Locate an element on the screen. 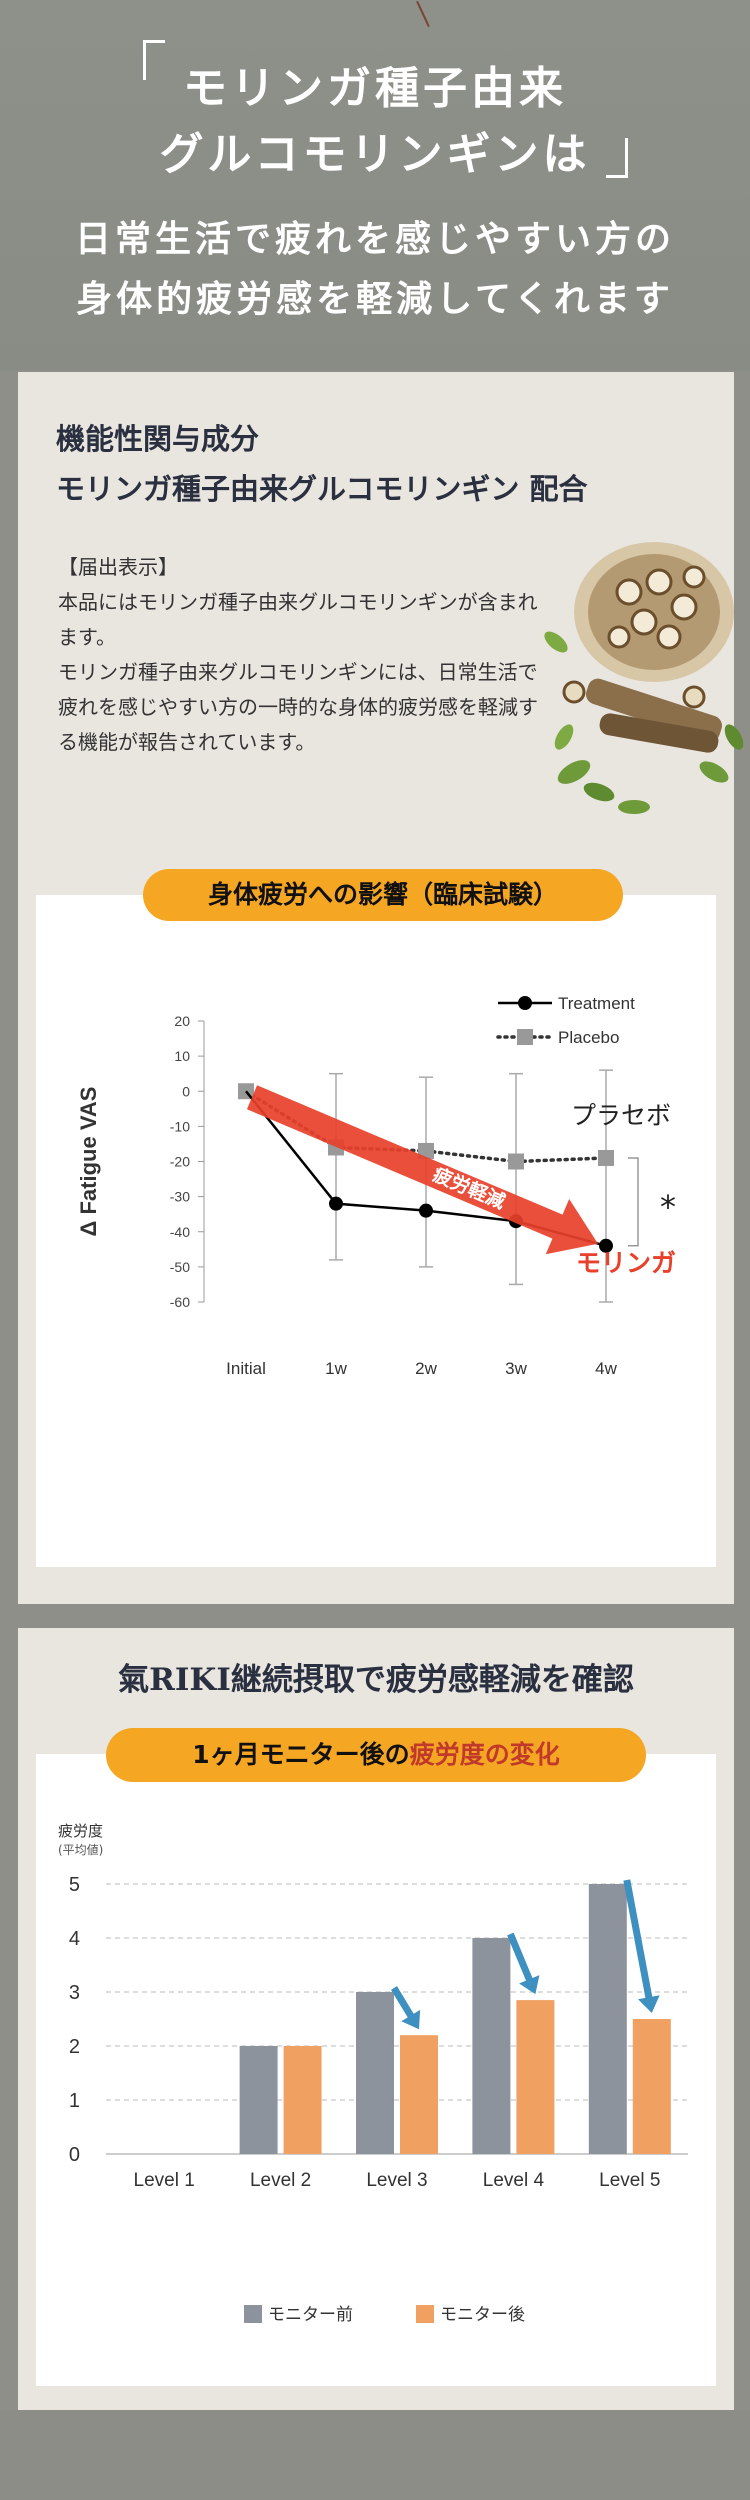 The height and width of the screenshot is (2500, 750). x-tick-label: 1w is located at coordinates (336, 1368).